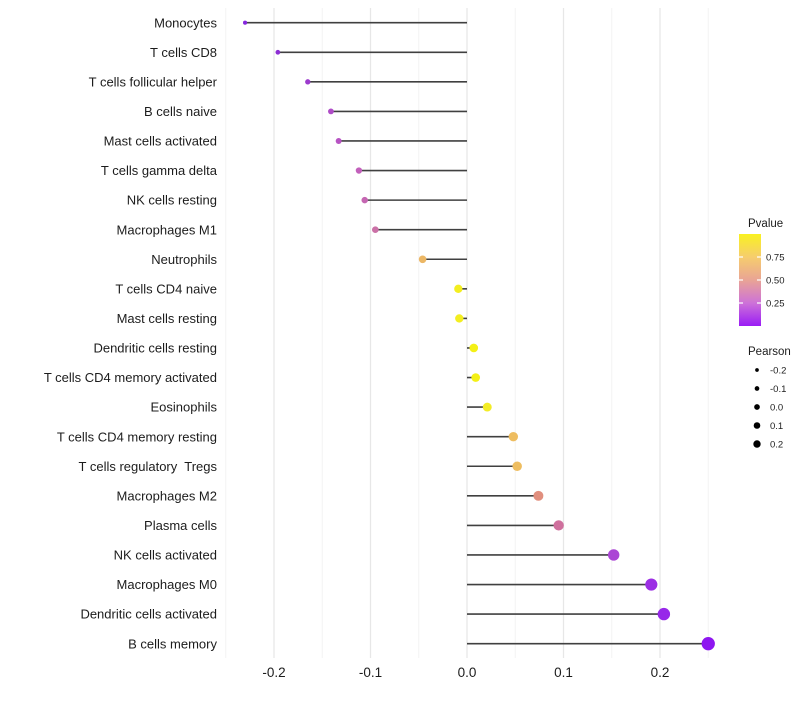 This screenshot has height=705, width=800. What do you see at coordinates (148, 614) in the screenshot?
I see `category-label: Dendritic cells activated` at bounding box center [148, 614].